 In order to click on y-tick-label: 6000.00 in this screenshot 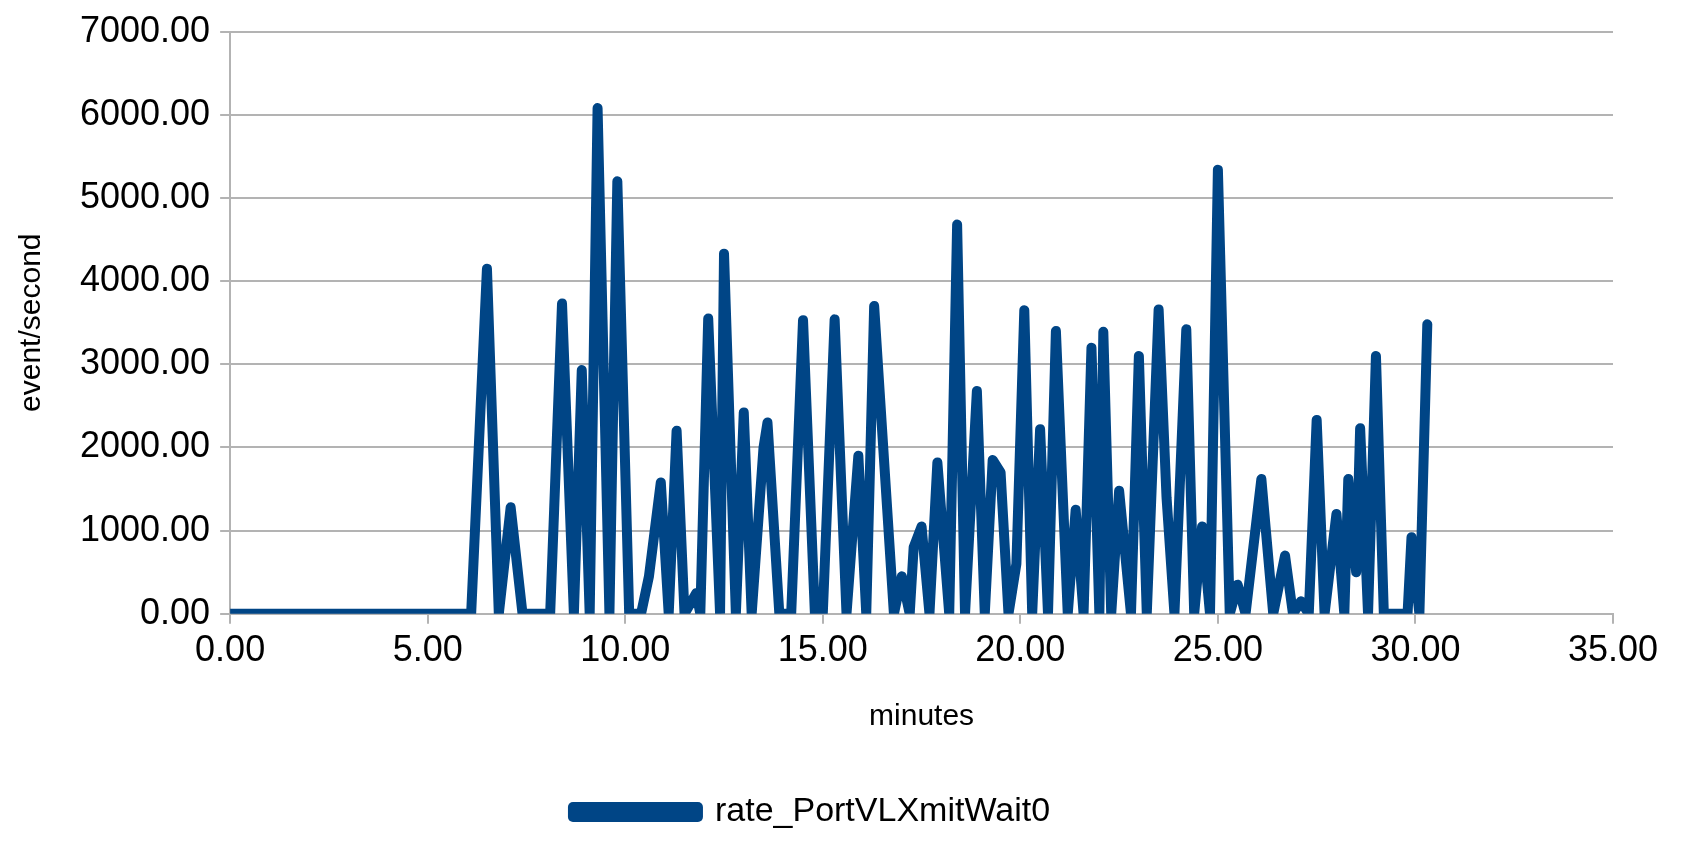, I will do `click(145, 112)`.